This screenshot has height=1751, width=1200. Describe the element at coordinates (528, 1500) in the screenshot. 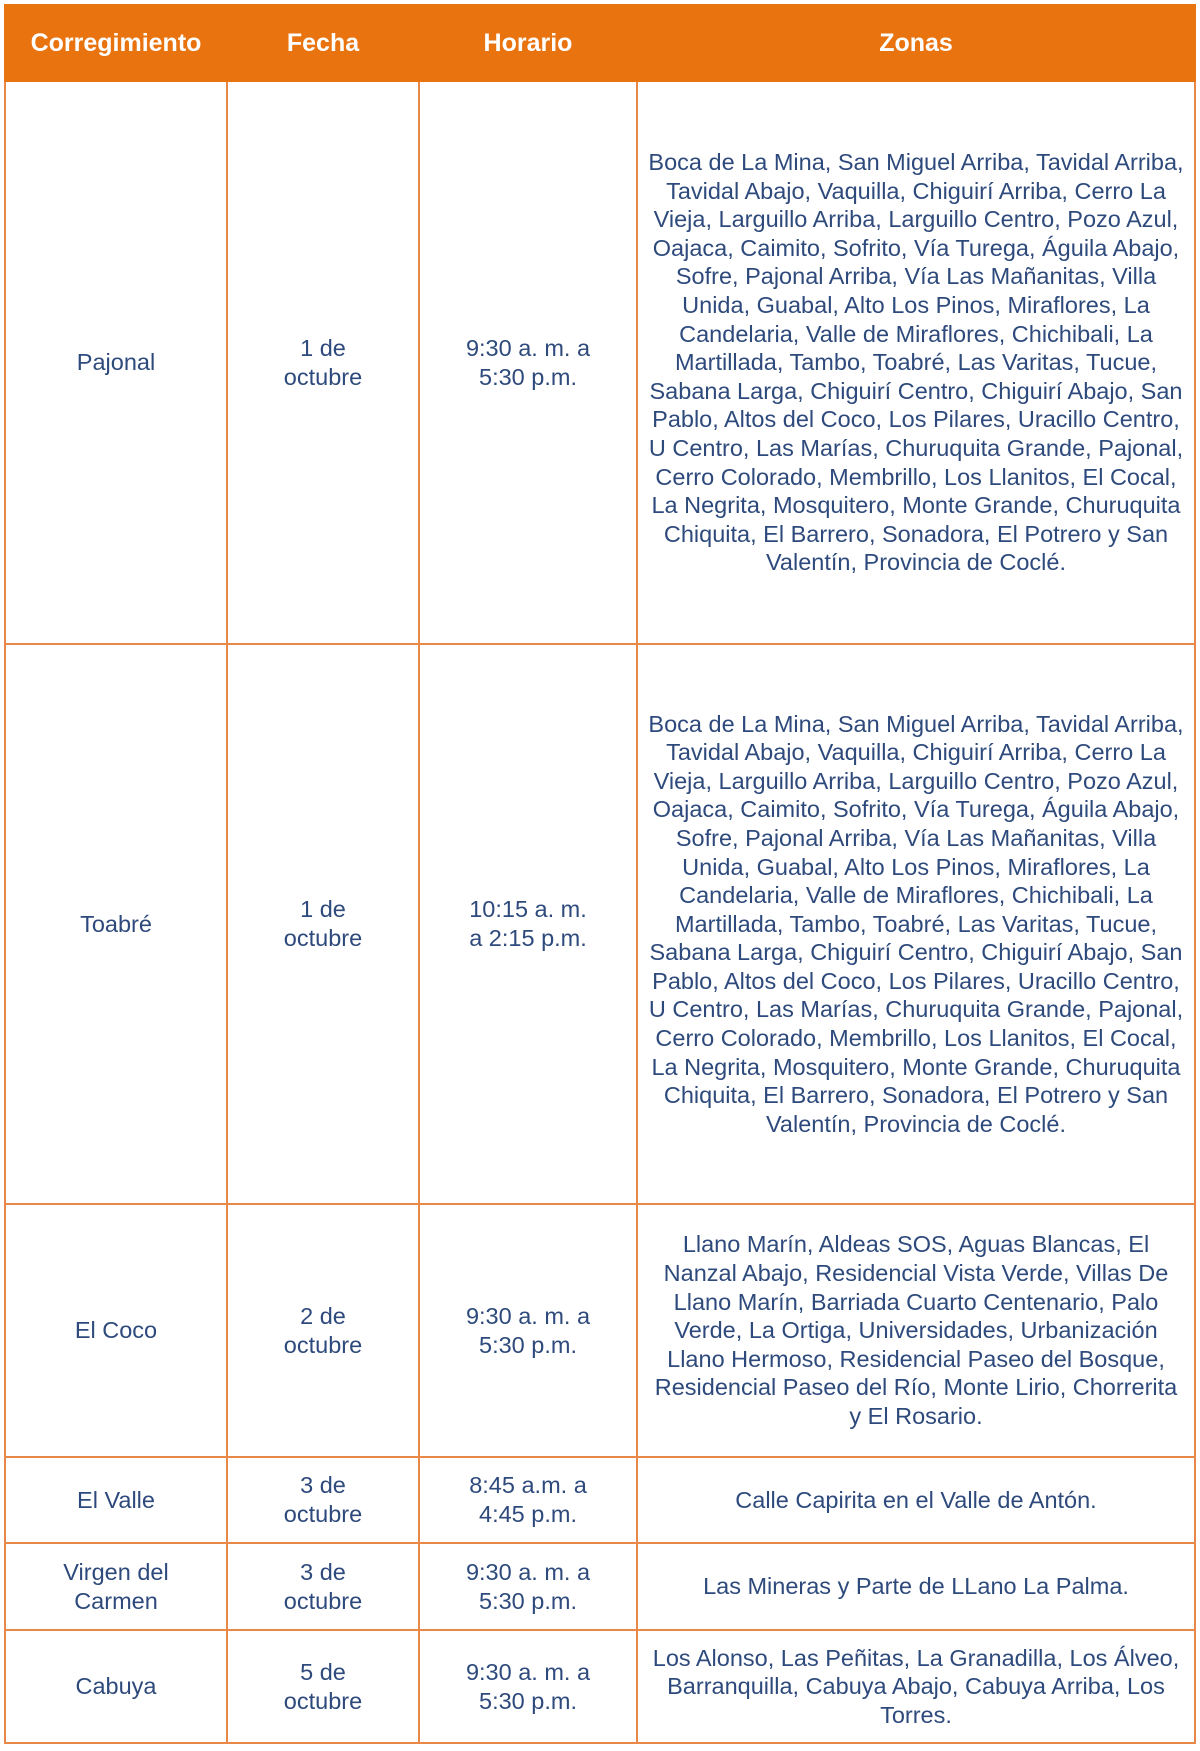

I see `cell-horario: 8:45 a.m. a 4:45 p.m.` at that location.